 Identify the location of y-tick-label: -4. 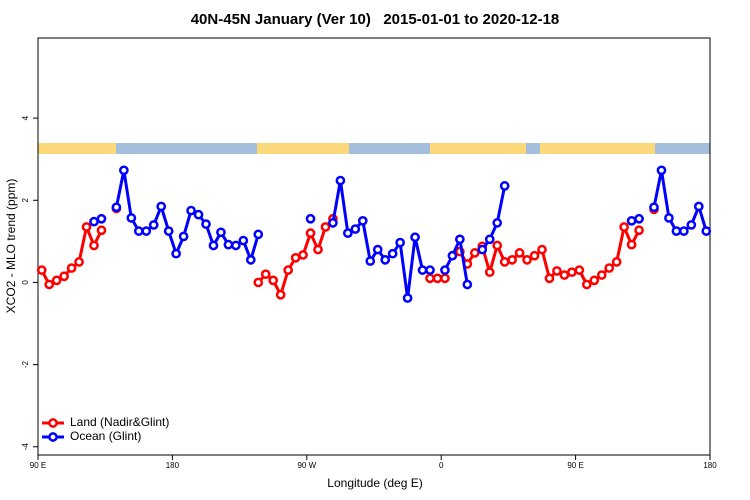
(25, 447).